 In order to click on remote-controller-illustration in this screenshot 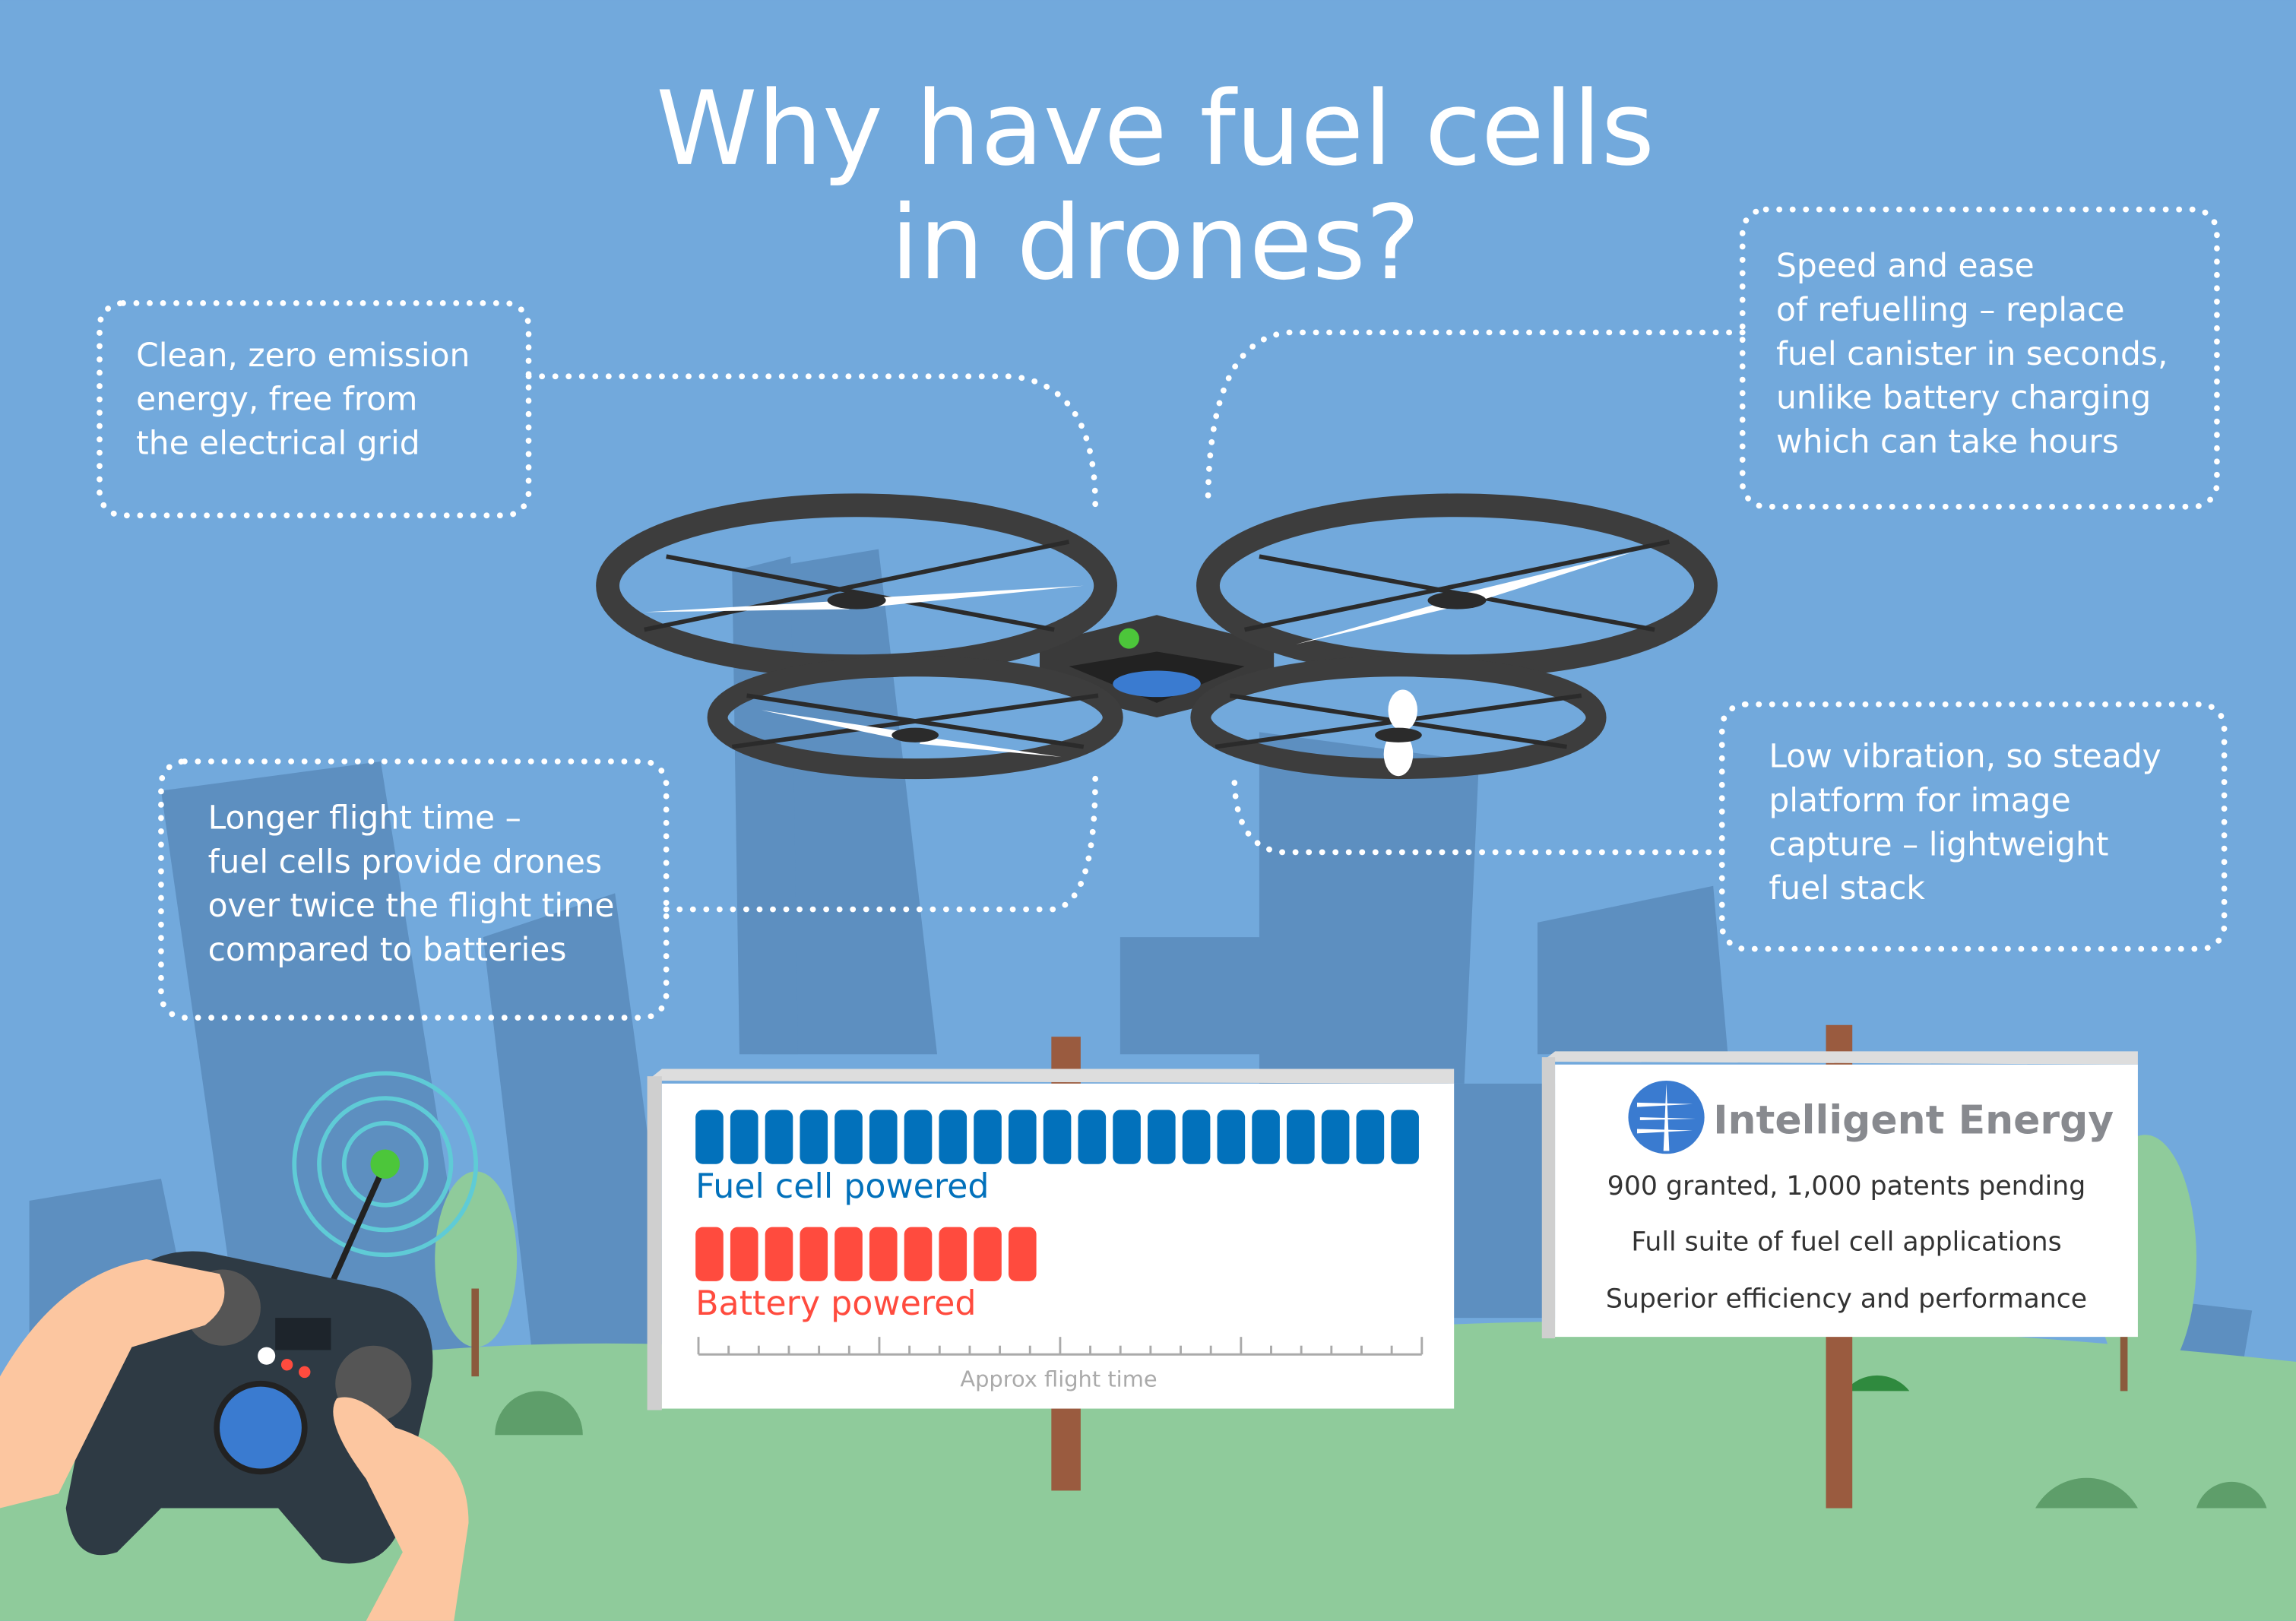, I will do `click(239, 1346)`.